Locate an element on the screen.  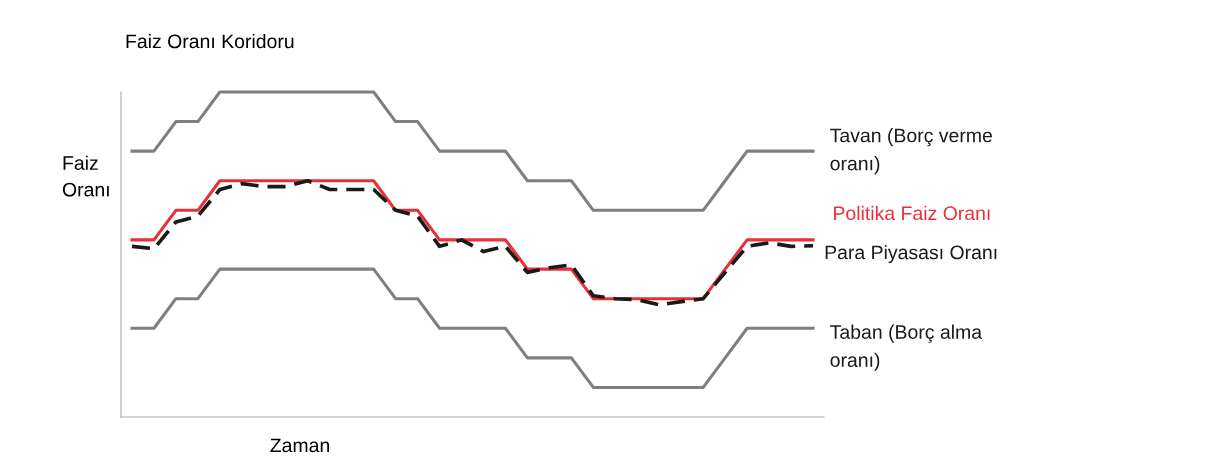
x-axis-title: Zaman is located at coordinates (299, 445).